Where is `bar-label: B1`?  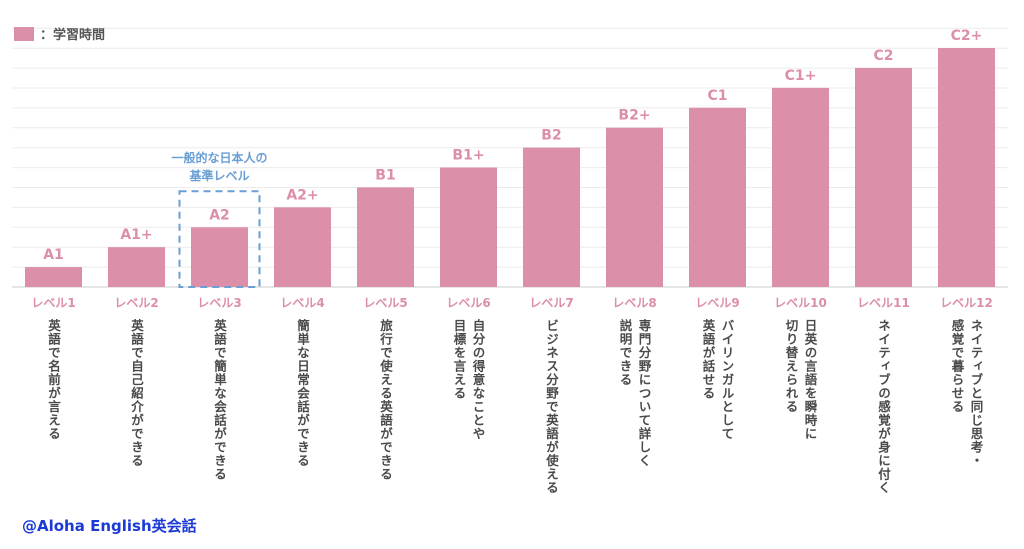 bar-label: B1 is located at coordinates (385, 175).